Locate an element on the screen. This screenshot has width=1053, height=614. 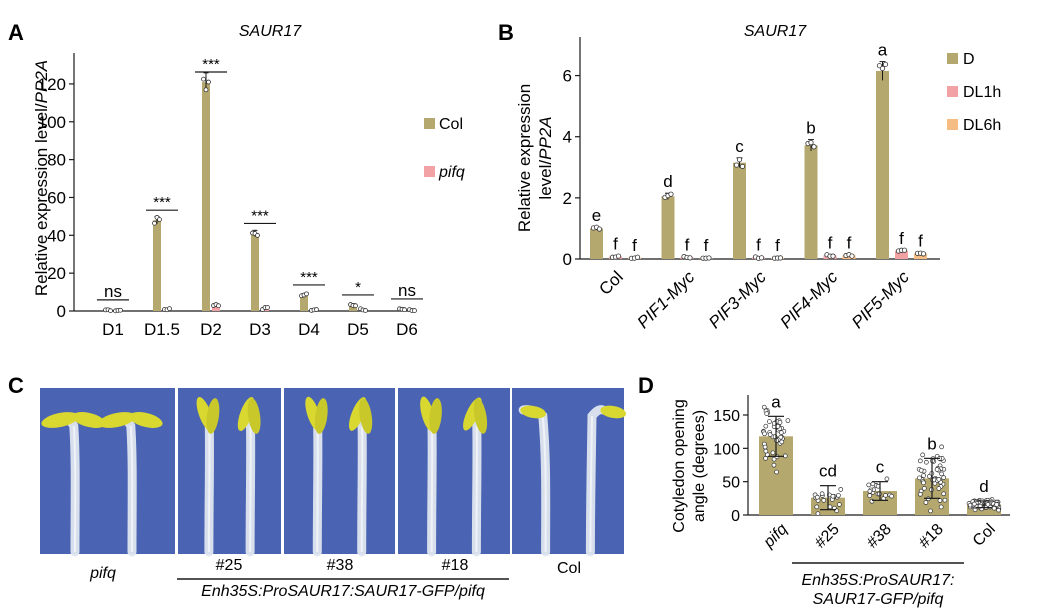
significance-letter: c is located at coordinates (880, 467).